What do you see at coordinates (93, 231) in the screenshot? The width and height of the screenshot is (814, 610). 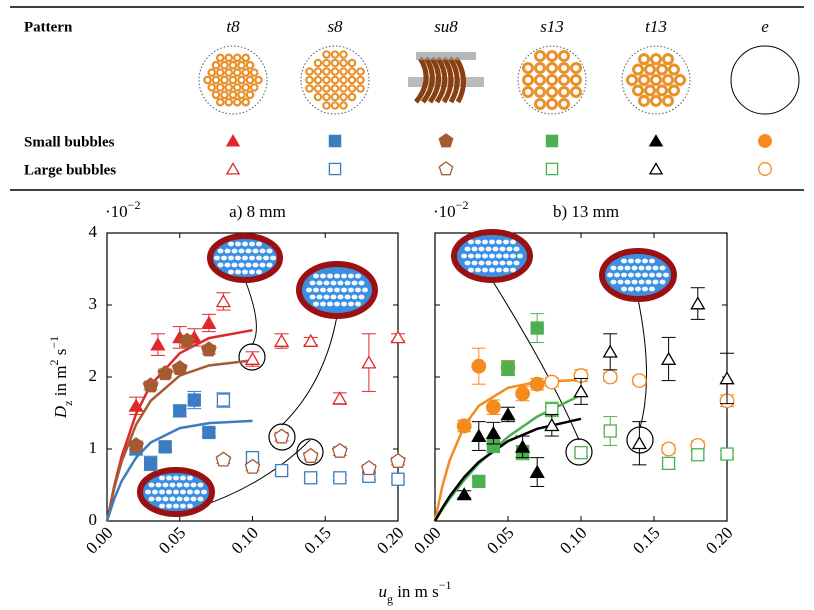 I see `y-tick-label: 4` at bounding box center [93, 231].